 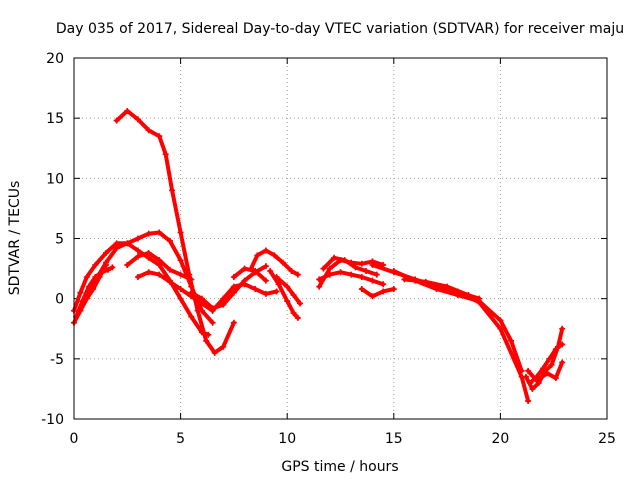 What do you see at coordinates (339, 467) in the screenshot?
I see `x-axis-label: GPS time / hours` at bounding box center [339, 467].